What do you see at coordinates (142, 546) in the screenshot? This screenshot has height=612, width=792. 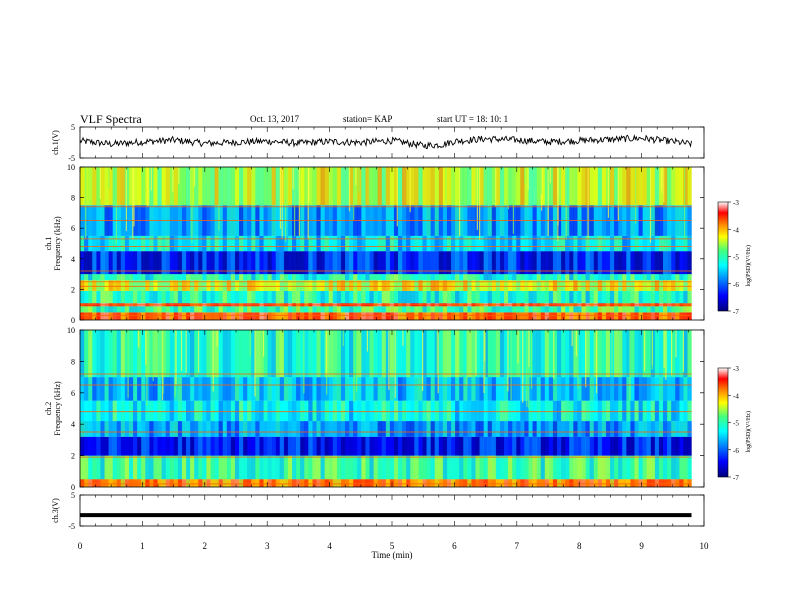 I see `x-tick-label: 1` at bounding box center [142, 546].